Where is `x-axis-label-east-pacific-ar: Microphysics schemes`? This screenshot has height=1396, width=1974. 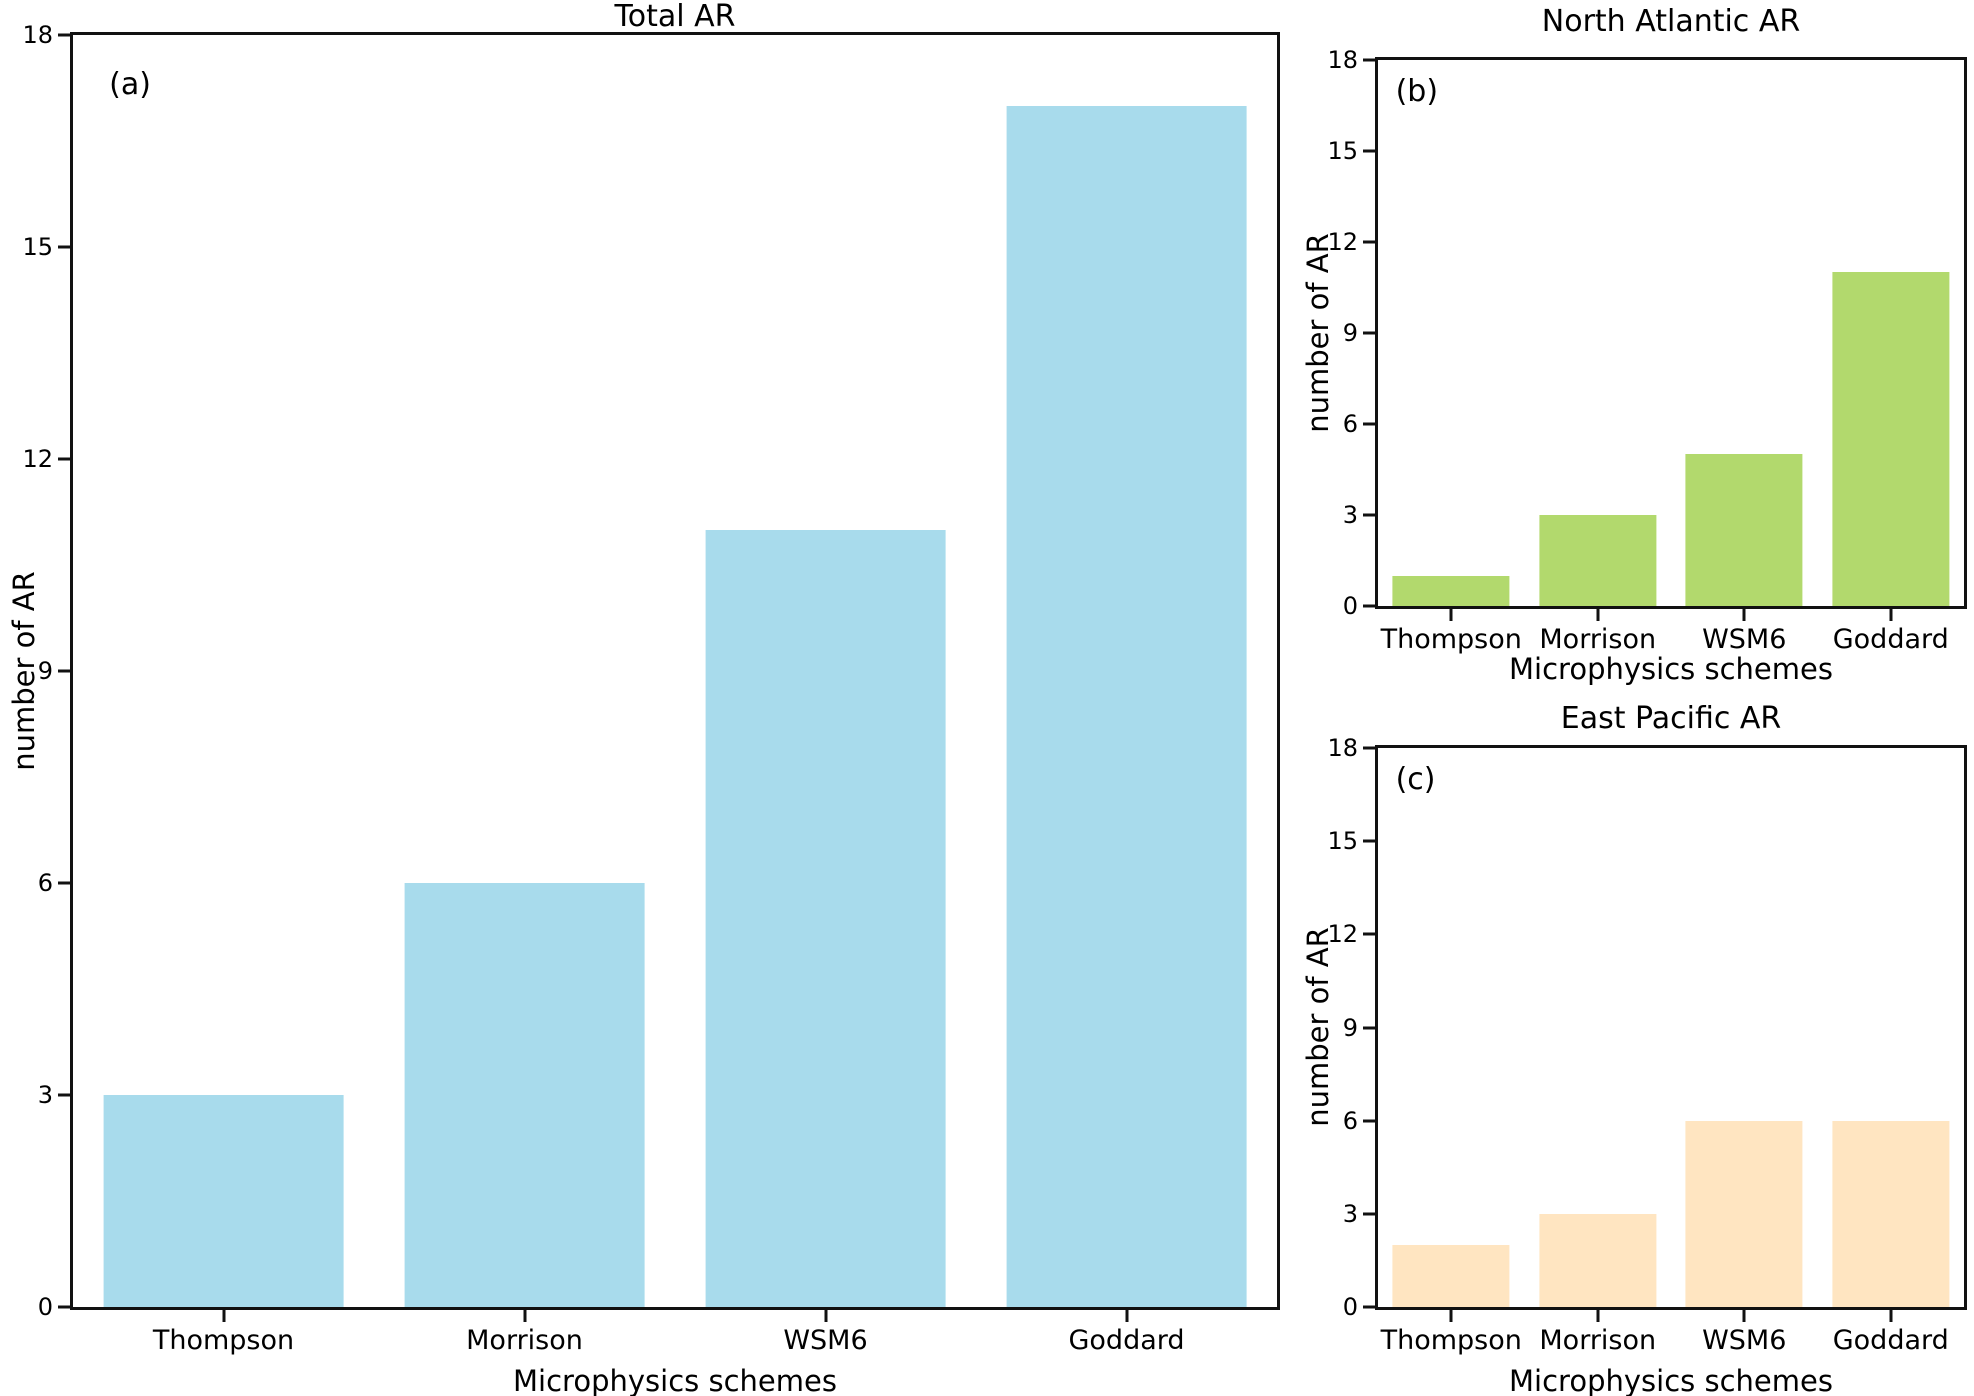
x-axis-label-east-pacific-ar: Microphysics schemes is located at coordinates (1671, 1380).